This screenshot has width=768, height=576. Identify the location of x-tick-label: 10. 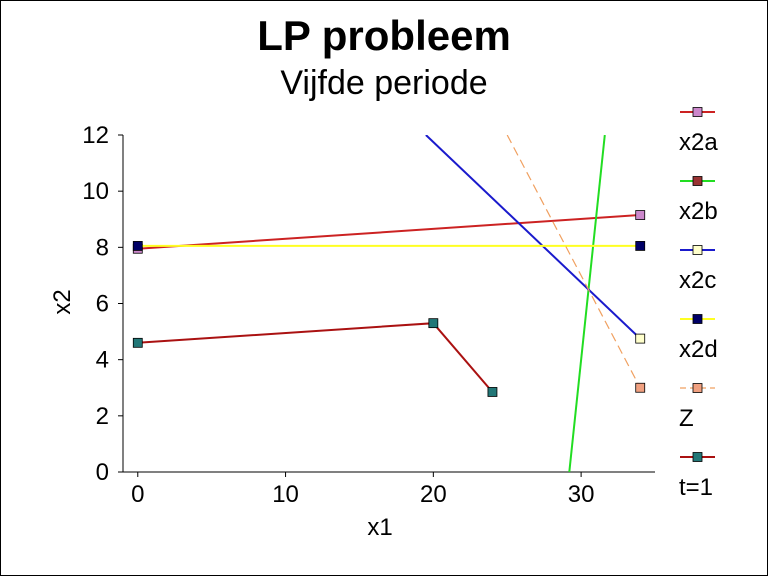
(285, 494).